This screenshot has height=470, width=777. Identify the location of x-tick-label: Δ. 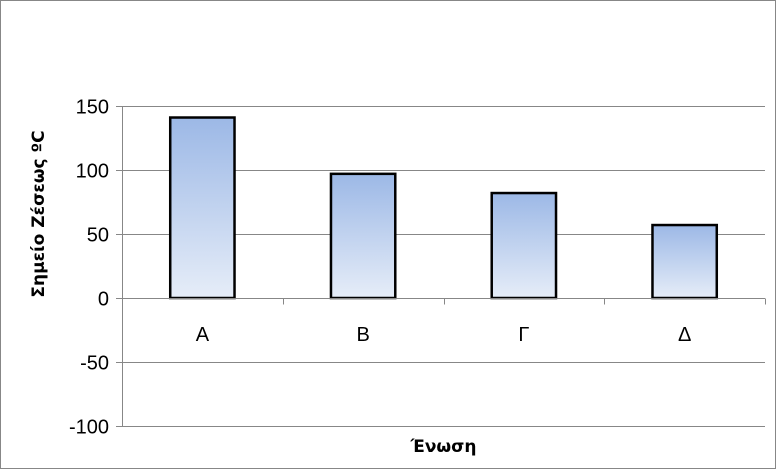
(684, 335).